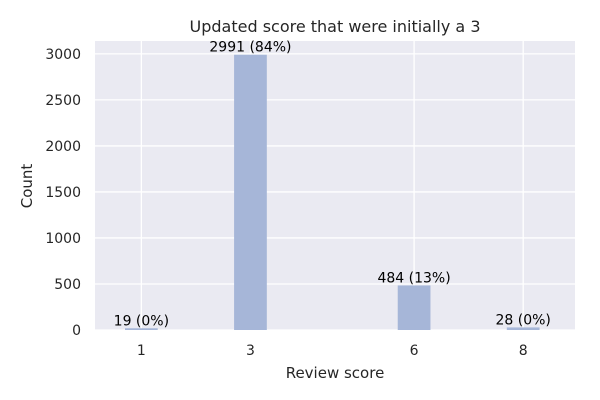  What do you see at coordinates (141, 351) in the screenshot?
I see `x-tick-label: 1` at bounding box center [141, 351].